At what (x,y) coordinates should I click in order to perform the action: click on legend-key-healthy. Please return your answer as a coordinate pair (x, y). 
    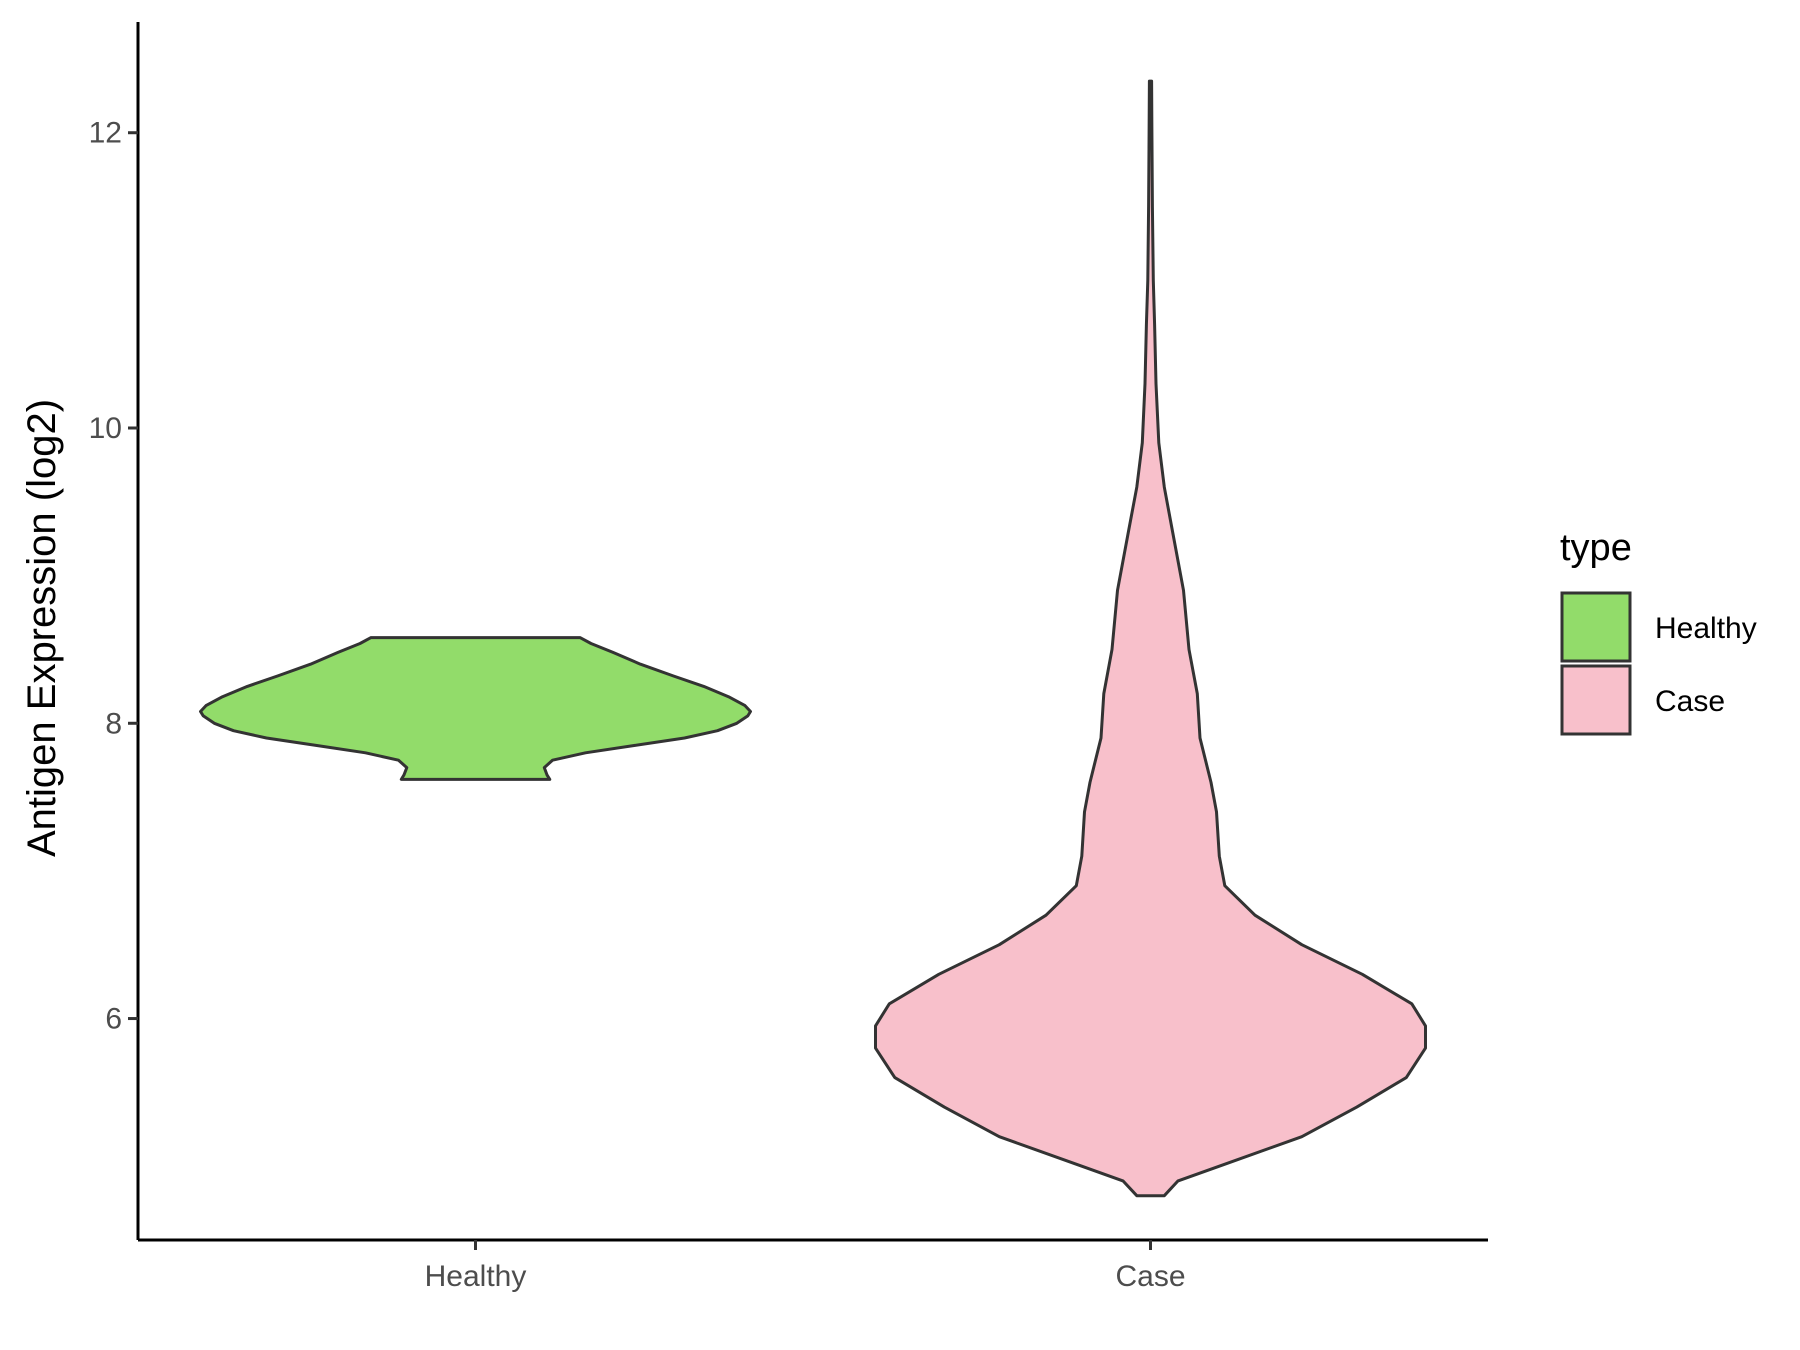
    Looking at the image, I should click on (1596, 627).